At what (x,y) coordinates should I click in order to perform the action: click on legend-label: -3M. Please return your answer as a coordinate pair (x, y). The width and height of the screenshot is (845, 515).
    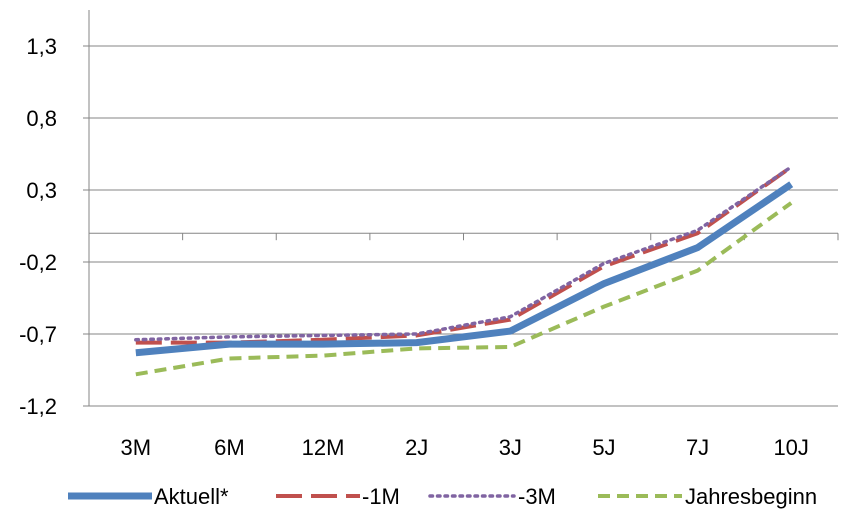
    Looking at the image, I should click on (537, 496).